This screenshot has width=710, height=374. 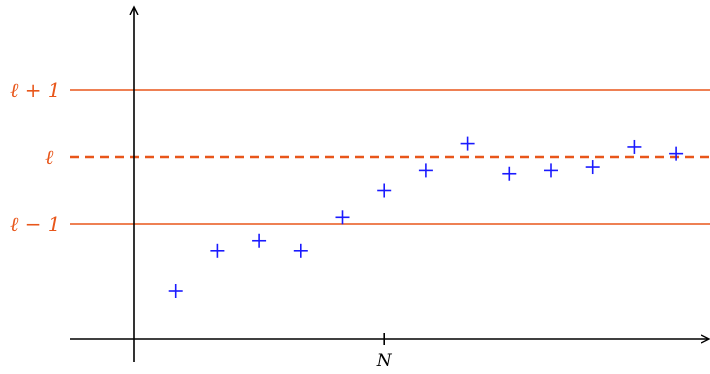 I want to click on limit-label: ℓ, so click(x=49, y=157).